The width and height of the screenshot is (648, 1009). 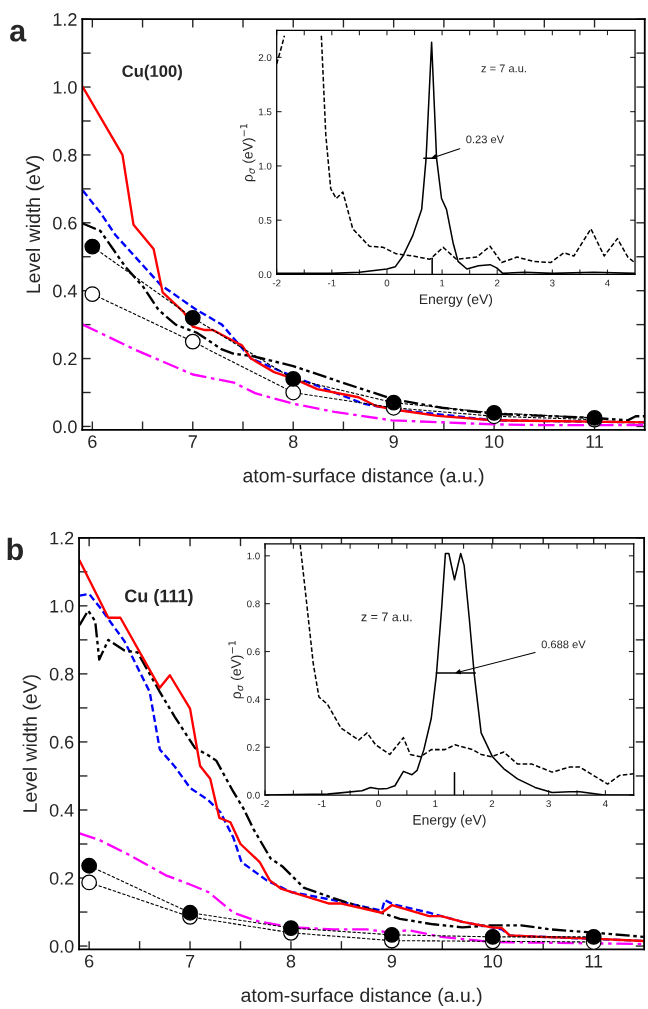 I want to click on annotation: 0.688 eV, so click(x=563, y=644).